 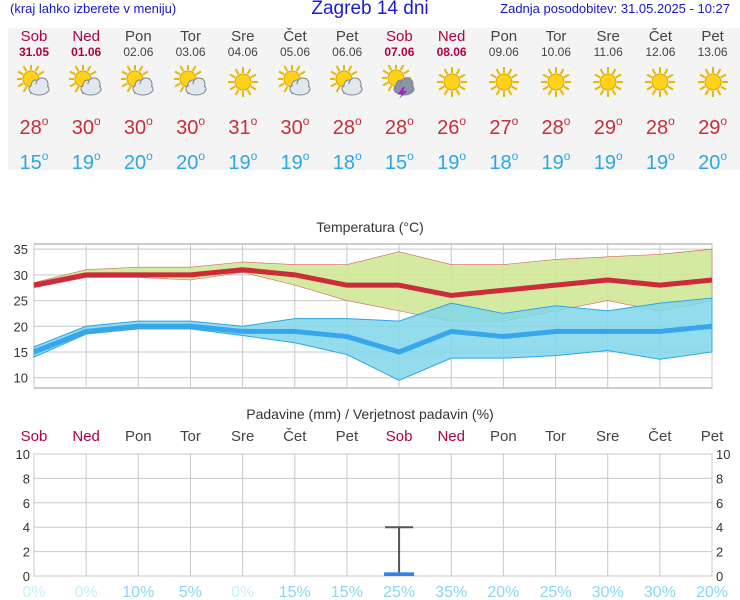 What do you see at coordinates (660, 36) in the screenshot?
I see `day-name: Čet` at bounding box center [660, 36].